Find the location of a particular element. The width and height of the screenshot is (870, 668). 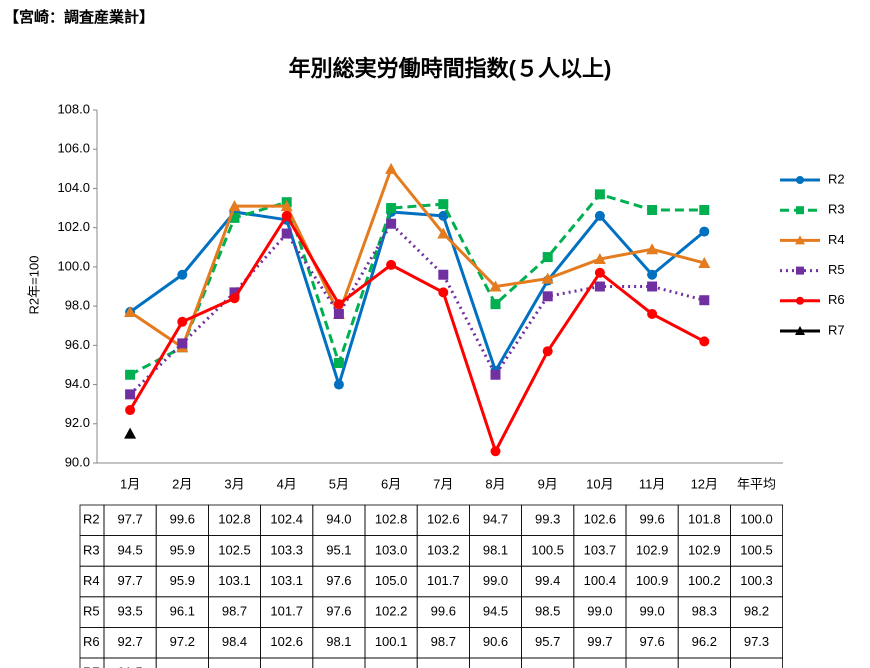

table-value: 90.6 is located at coordinates (495, 641).